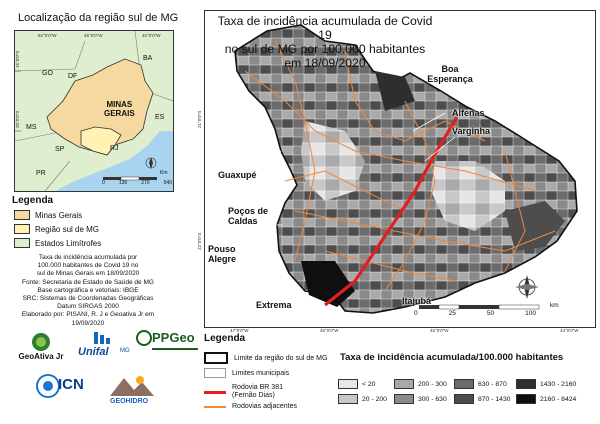  What do you see at coordinates (60, 149) in the screenshot?
I see `label-sp: SP` at bounding box center [60, 149].